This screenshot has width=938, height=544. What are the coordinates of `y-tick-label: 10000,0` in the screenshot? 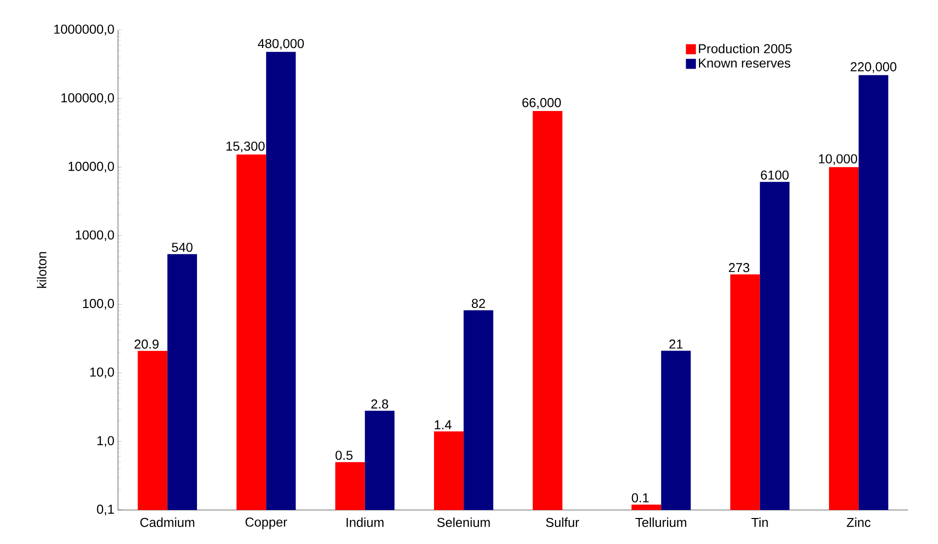 It's located at (91, 167).